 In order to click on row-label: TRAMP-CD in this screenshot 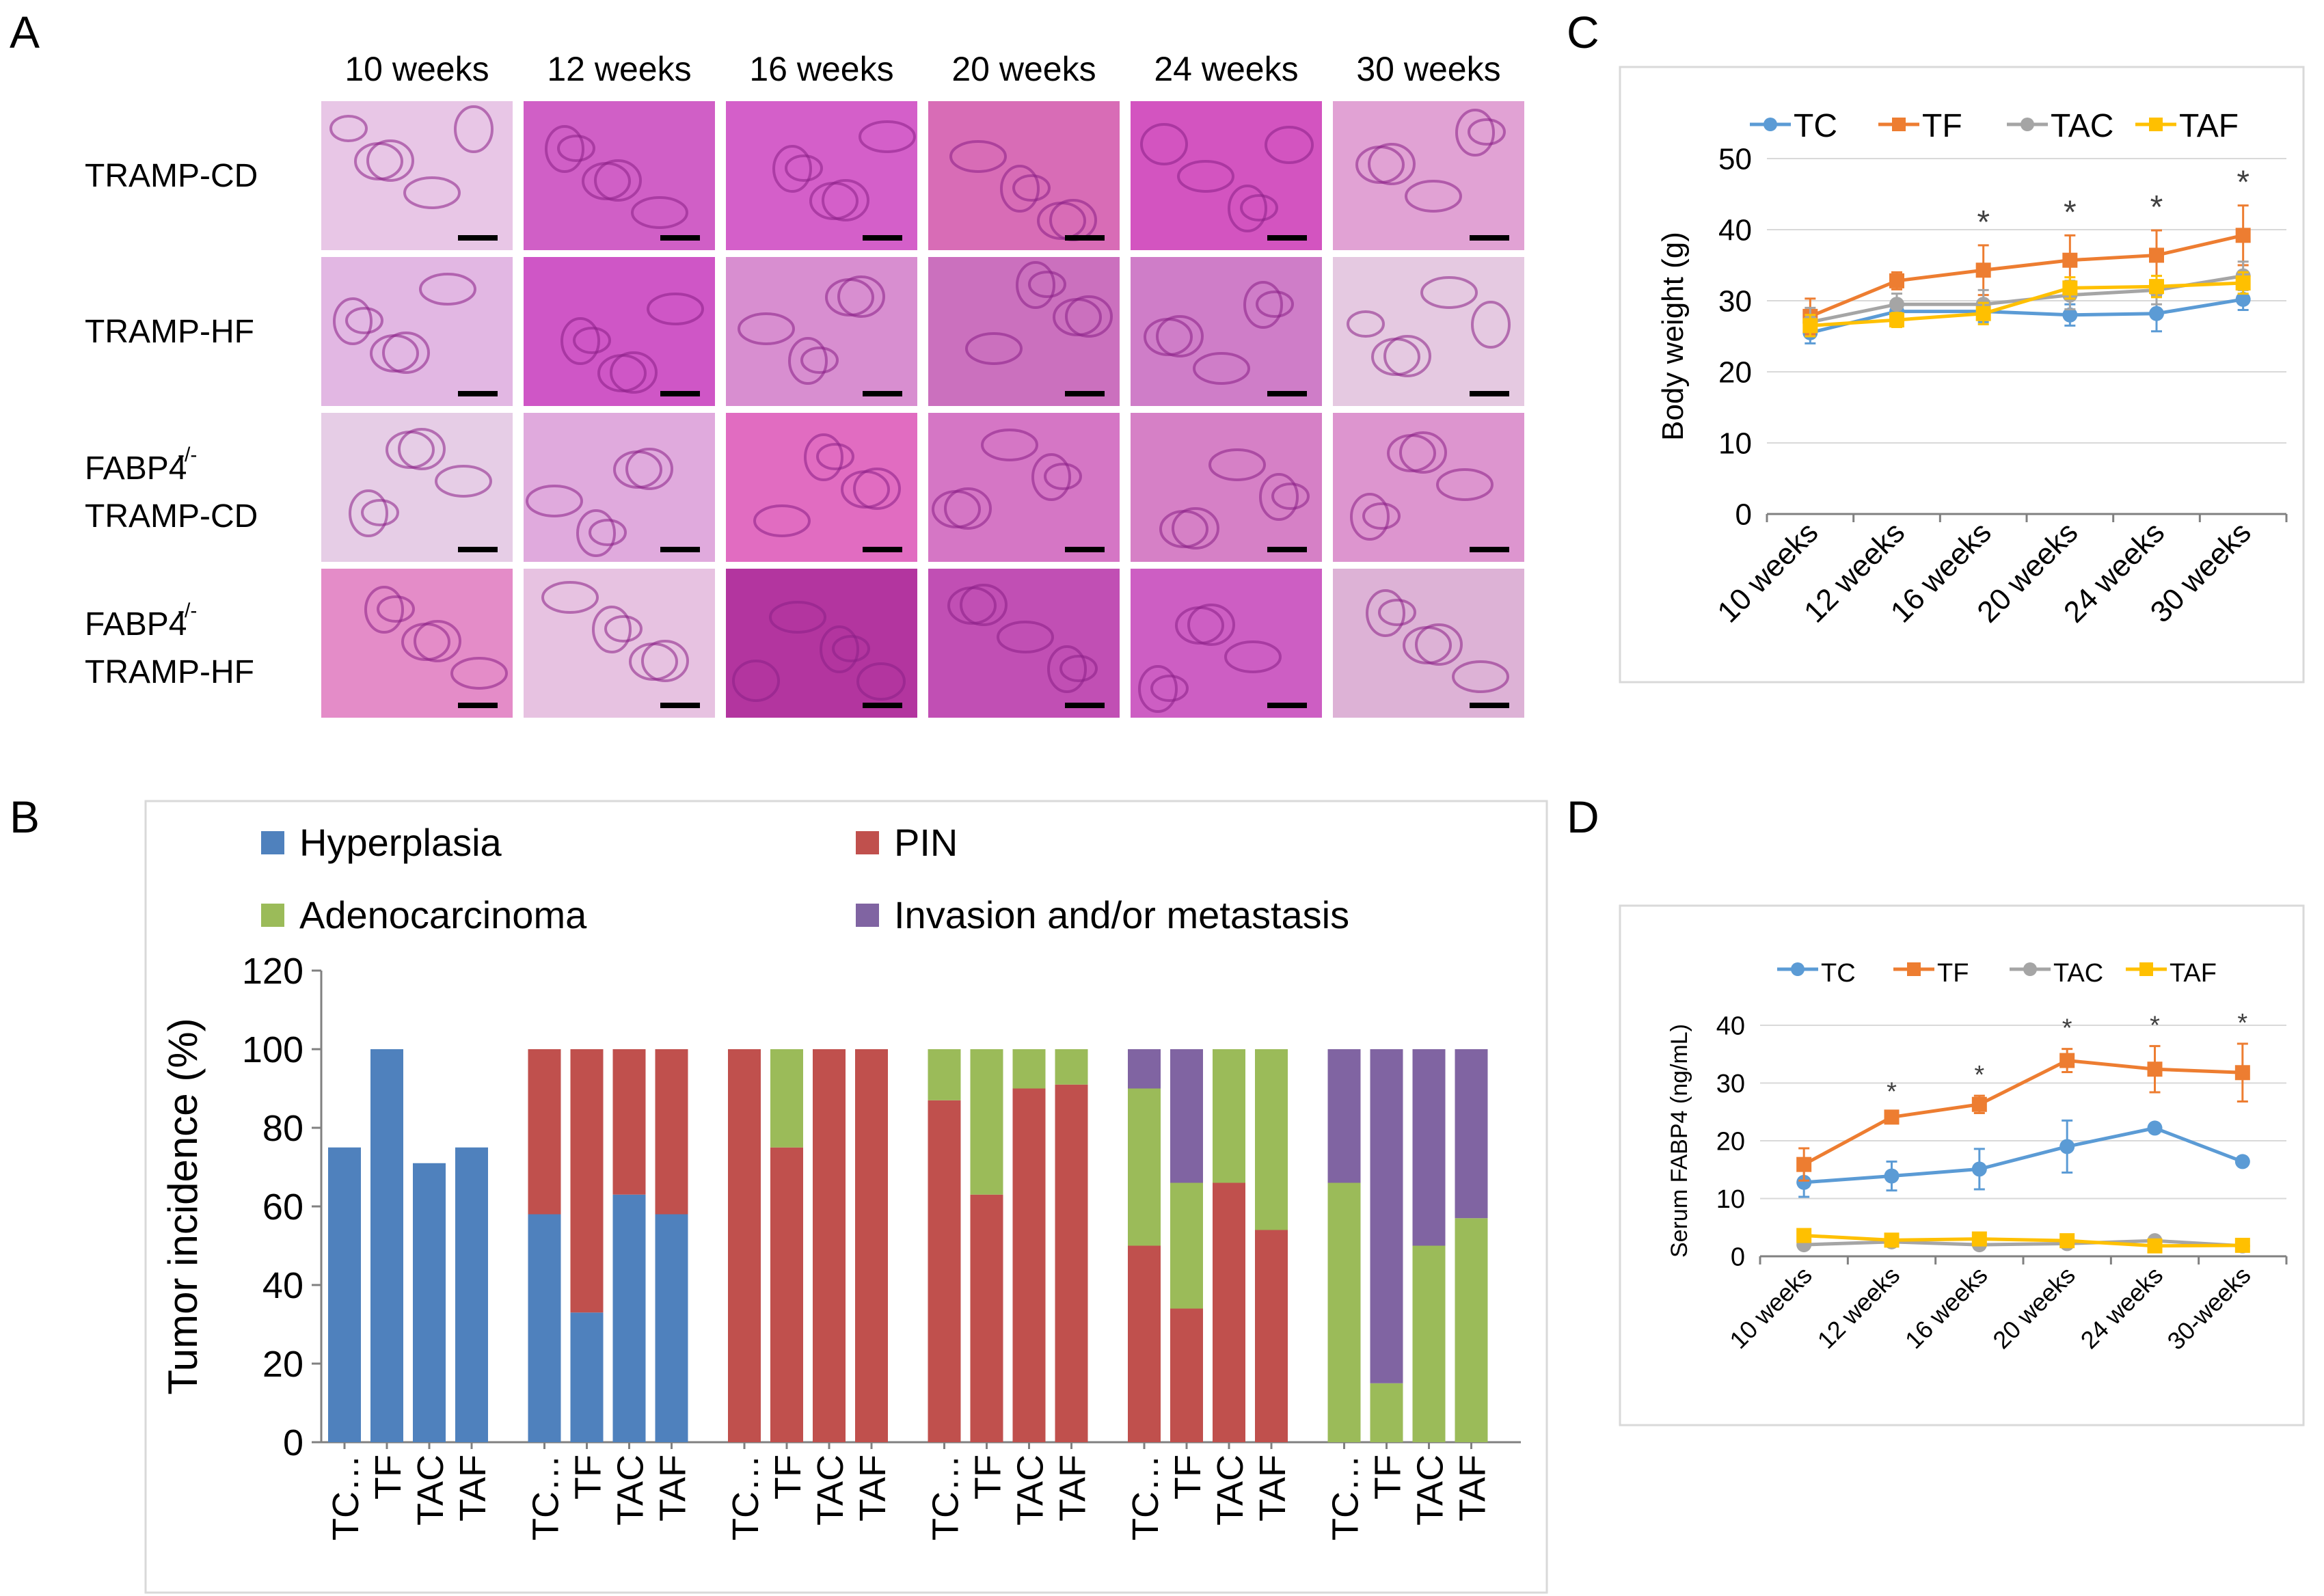, I will do `click(171, 176)`.